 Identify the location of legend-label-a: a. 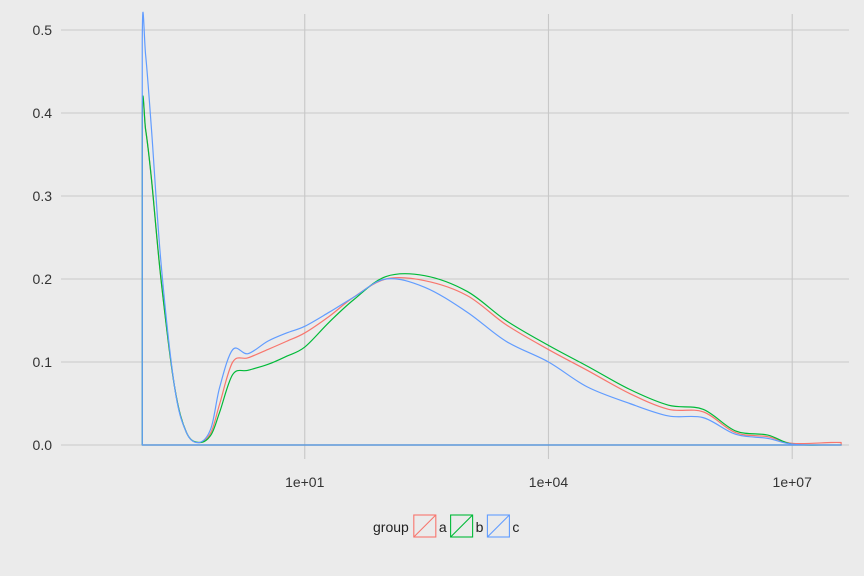
(443, 527).